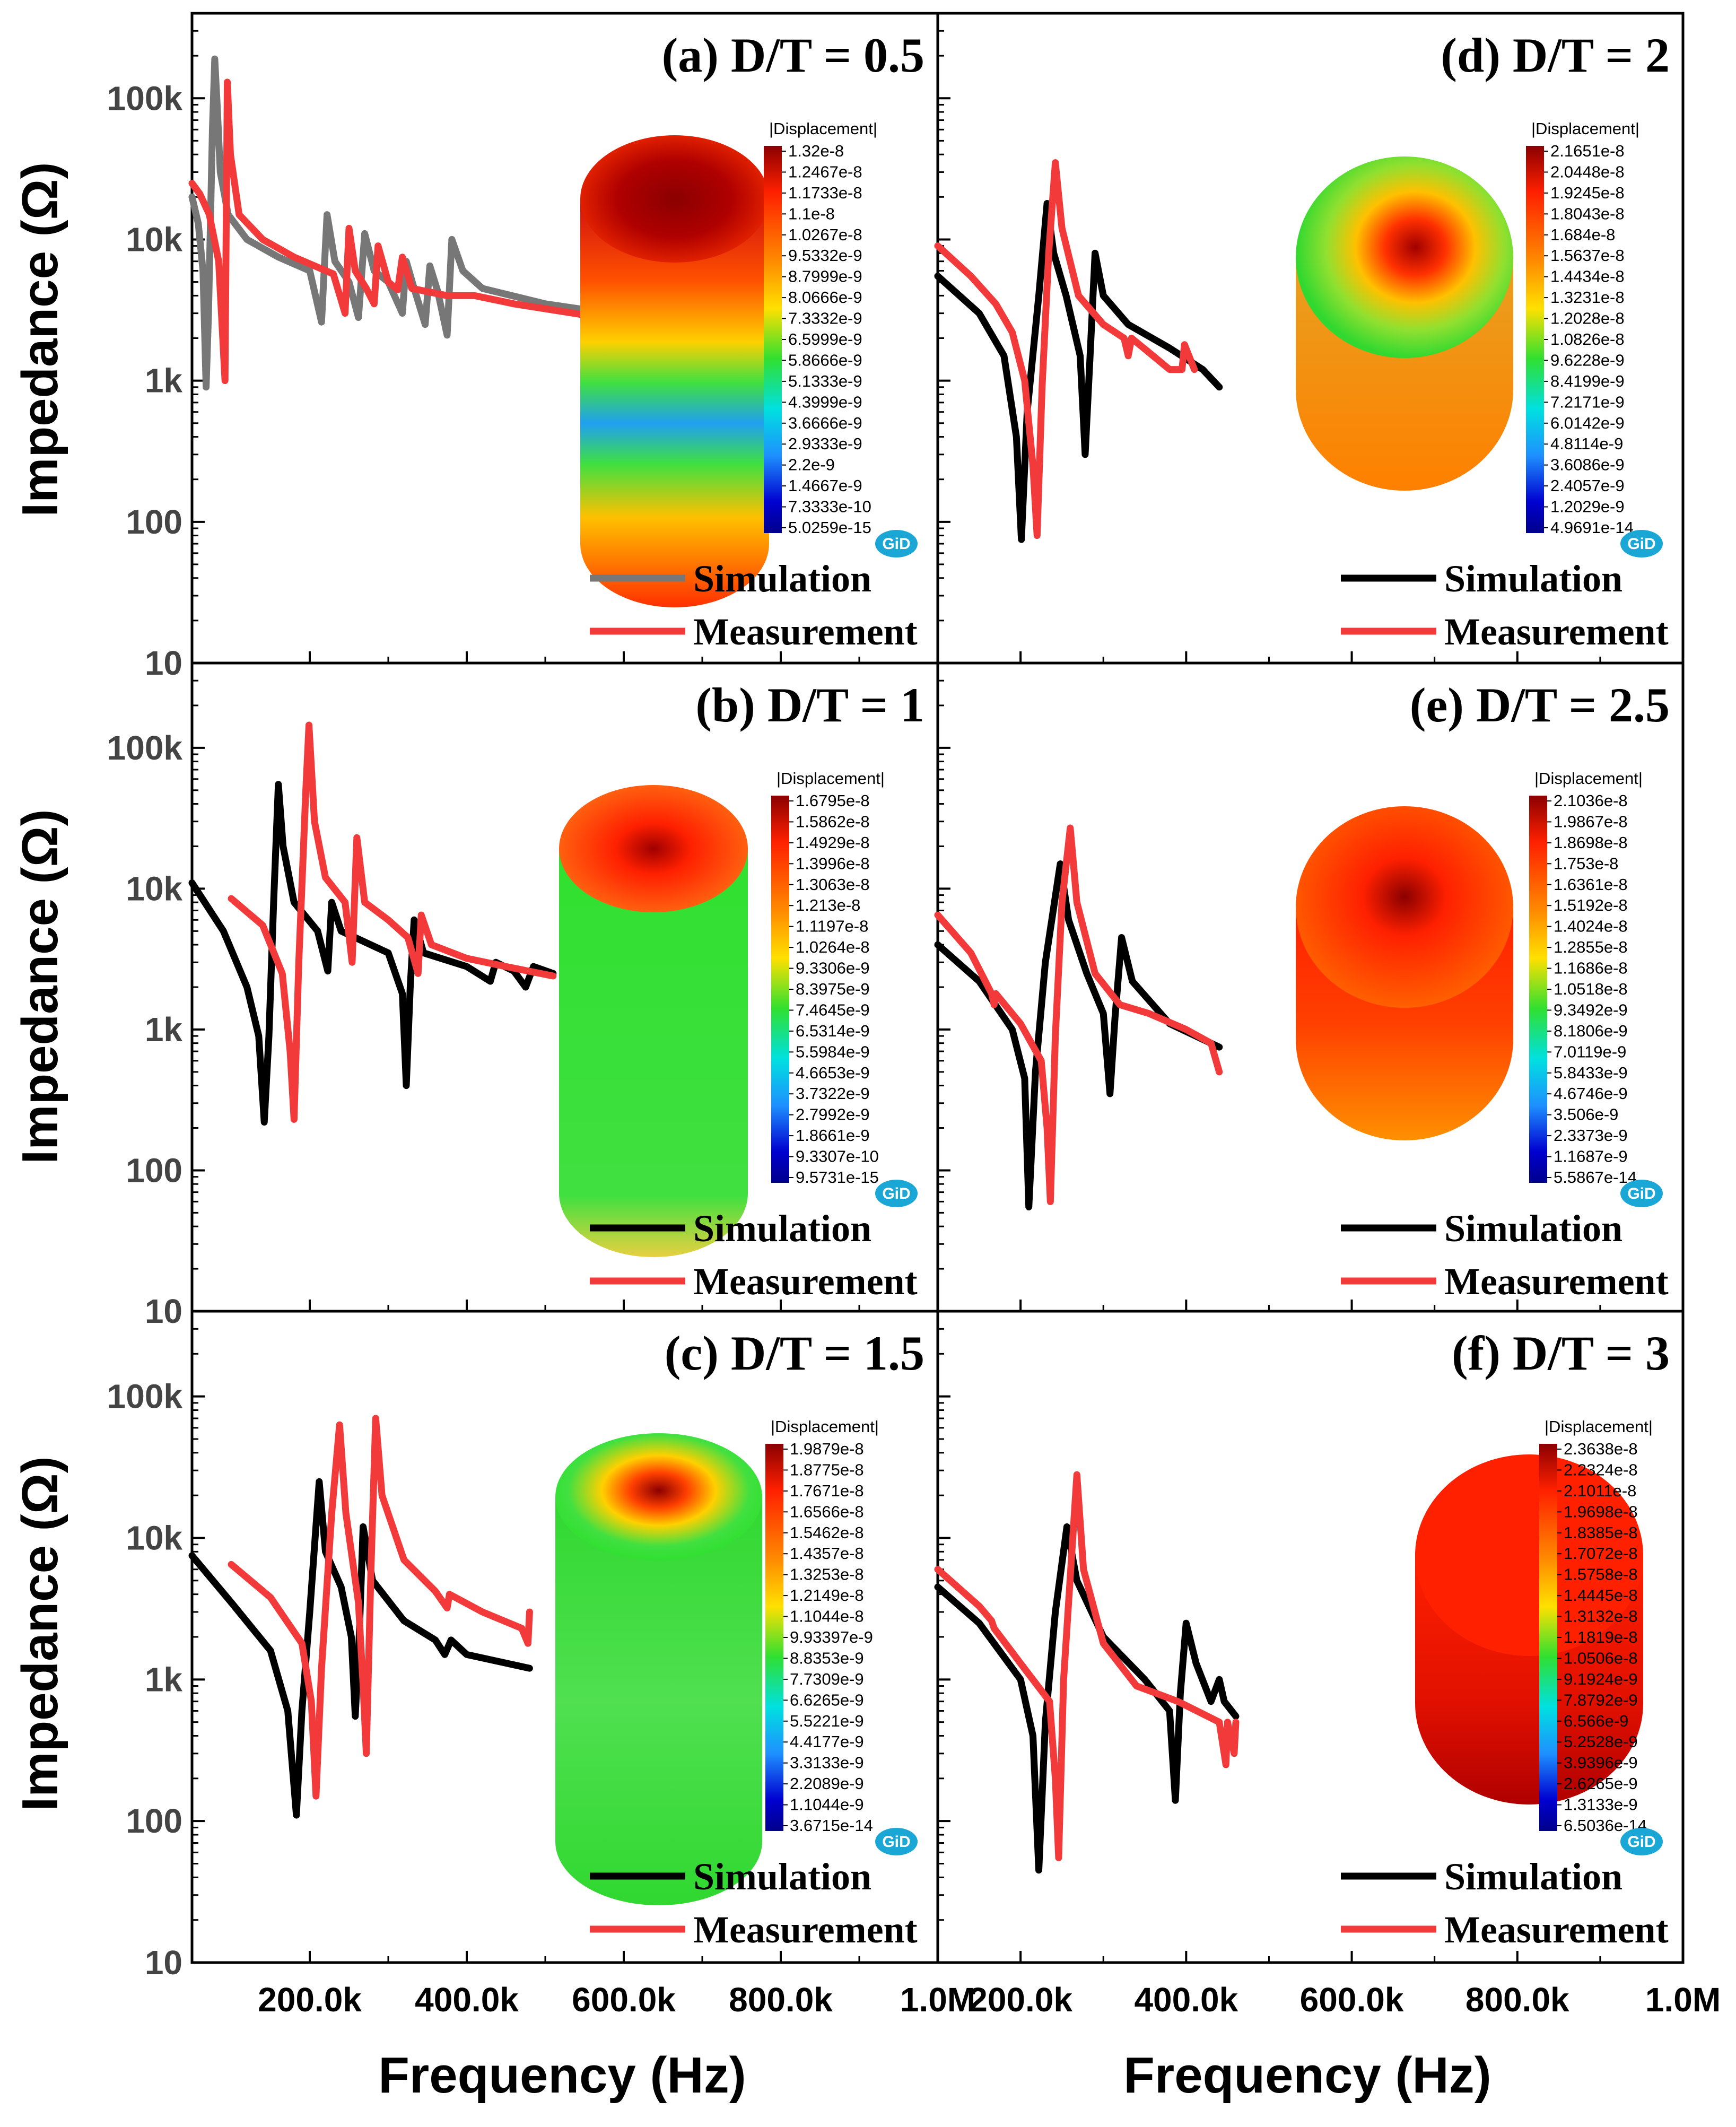 Image resolution: width=1736 pixels, height=2127 pixels. Describe the element at coordinates (1540, 705) in the screenshot. I see `panel-title: (e) D/T = 2.5` at that location.